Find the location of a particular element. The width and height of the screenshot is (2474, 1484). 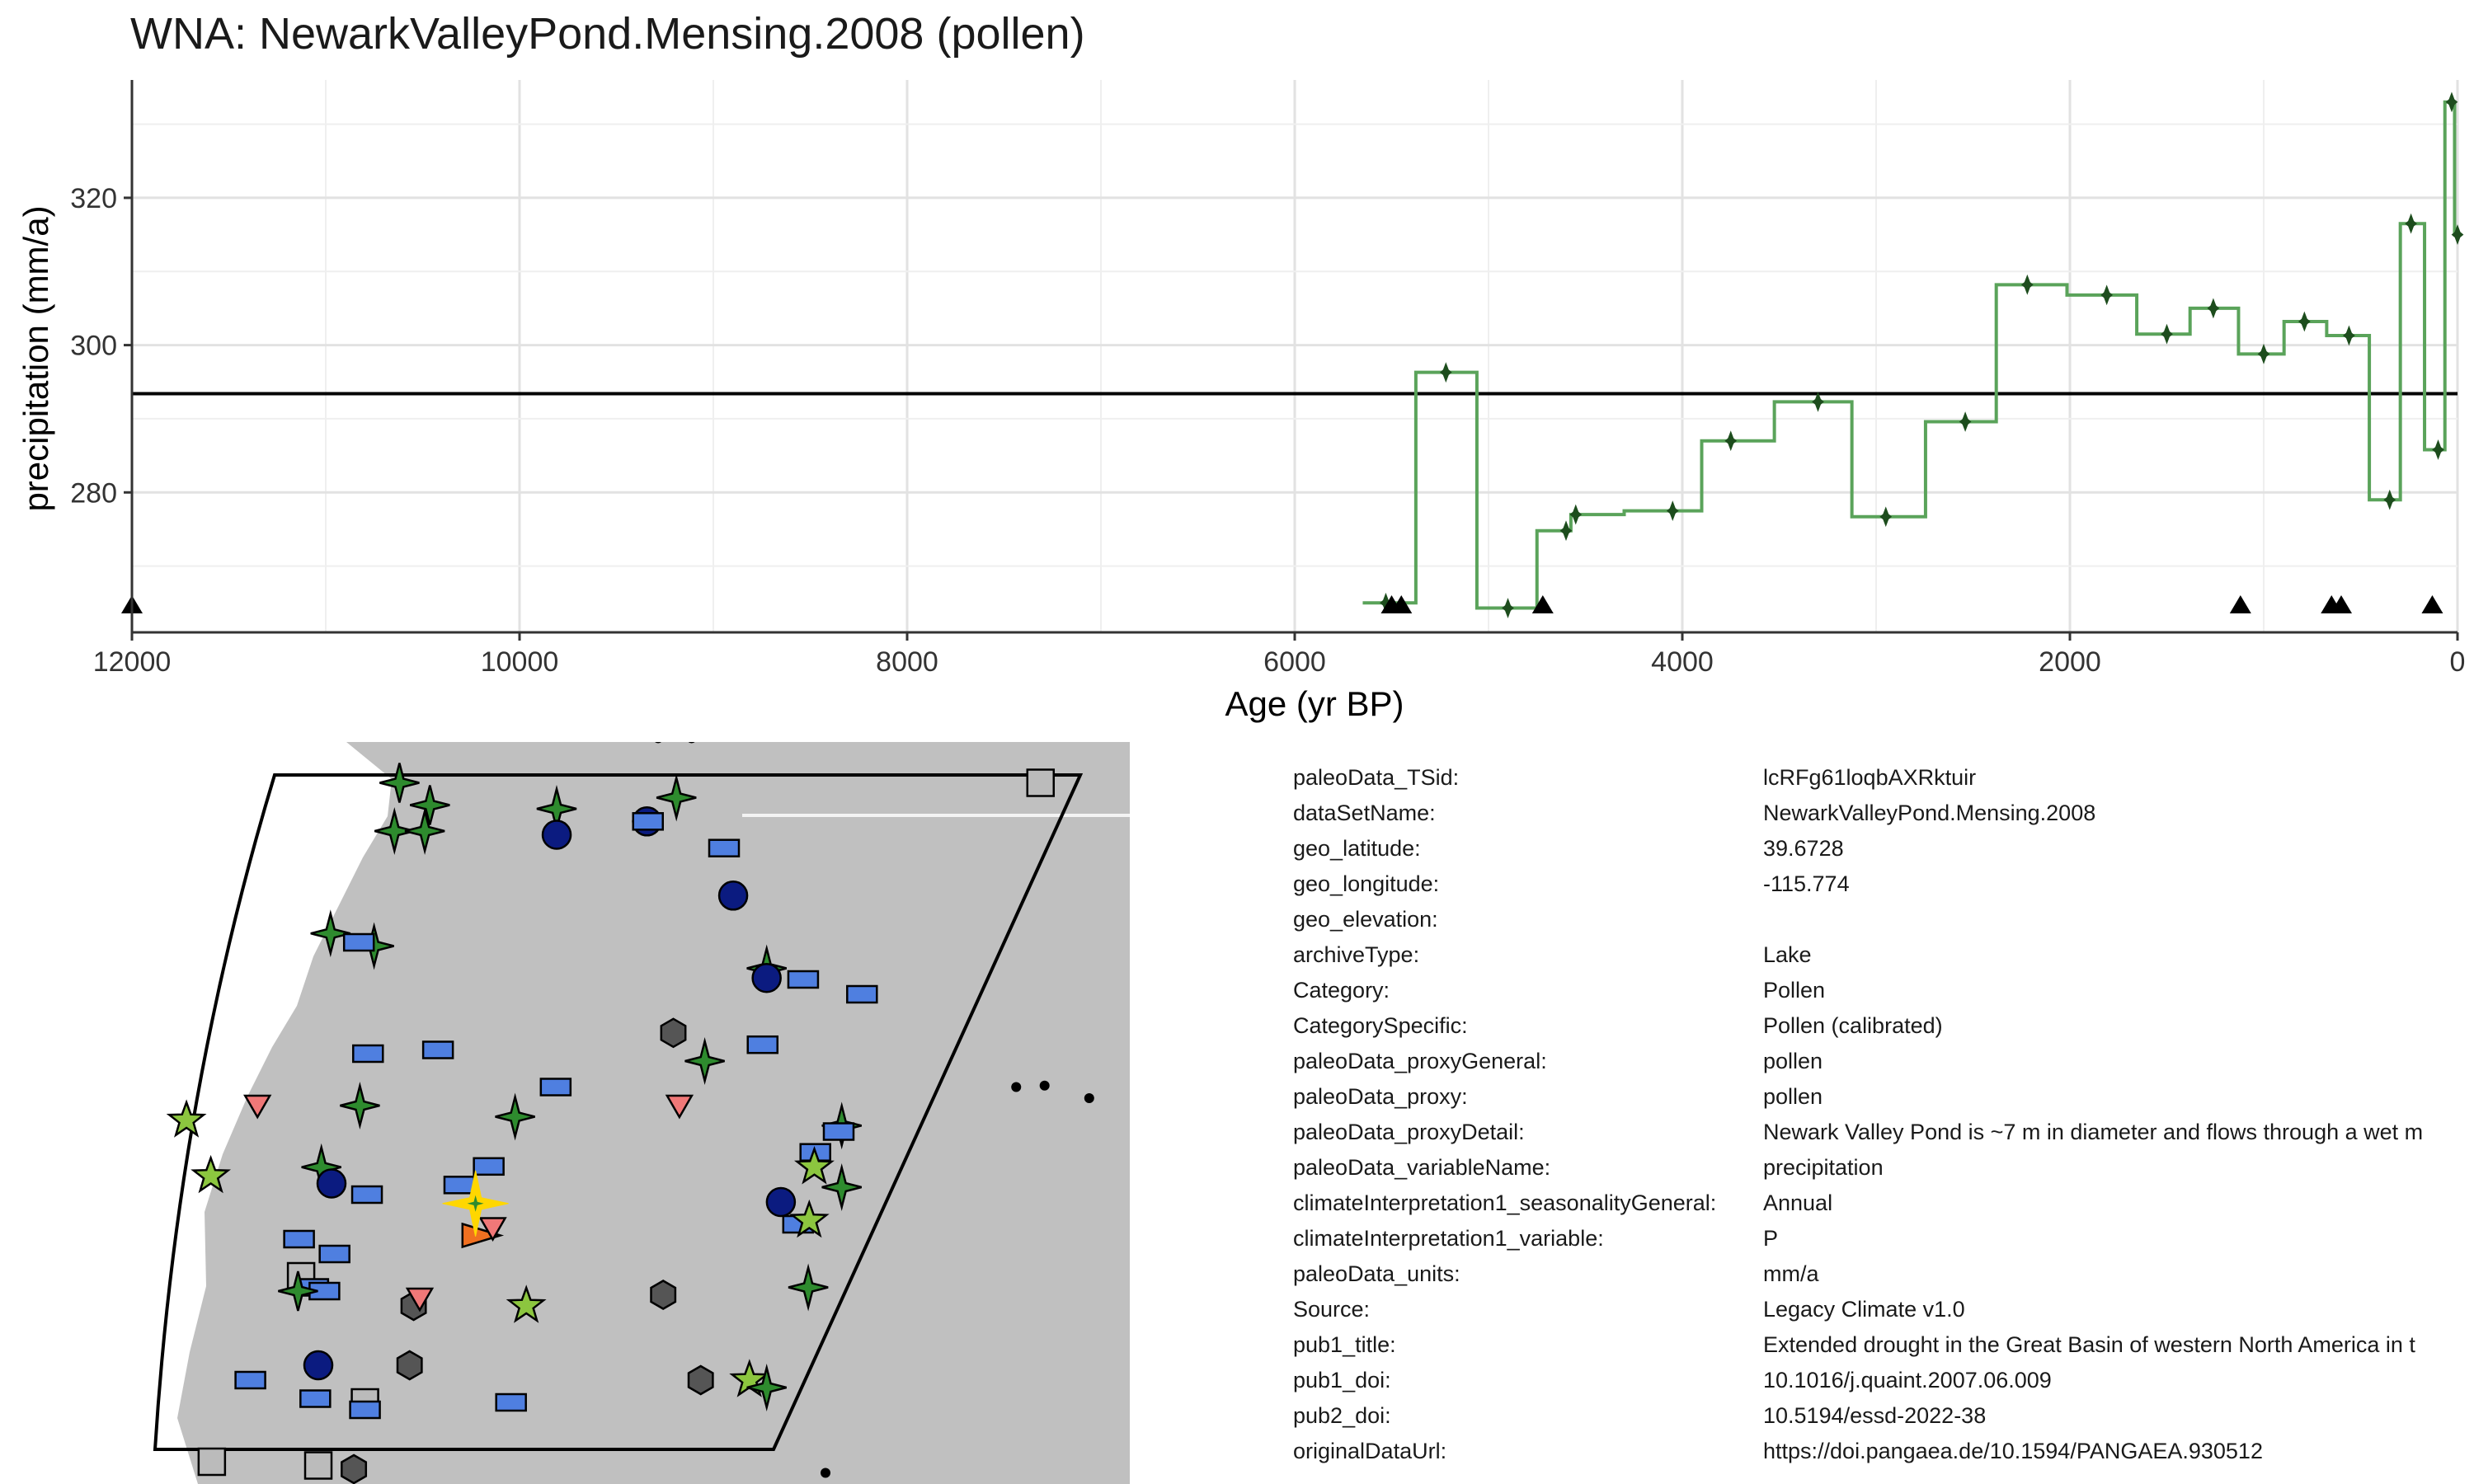

x-axis-title: Age (yr BP) is located at coordinates (1314, 703).